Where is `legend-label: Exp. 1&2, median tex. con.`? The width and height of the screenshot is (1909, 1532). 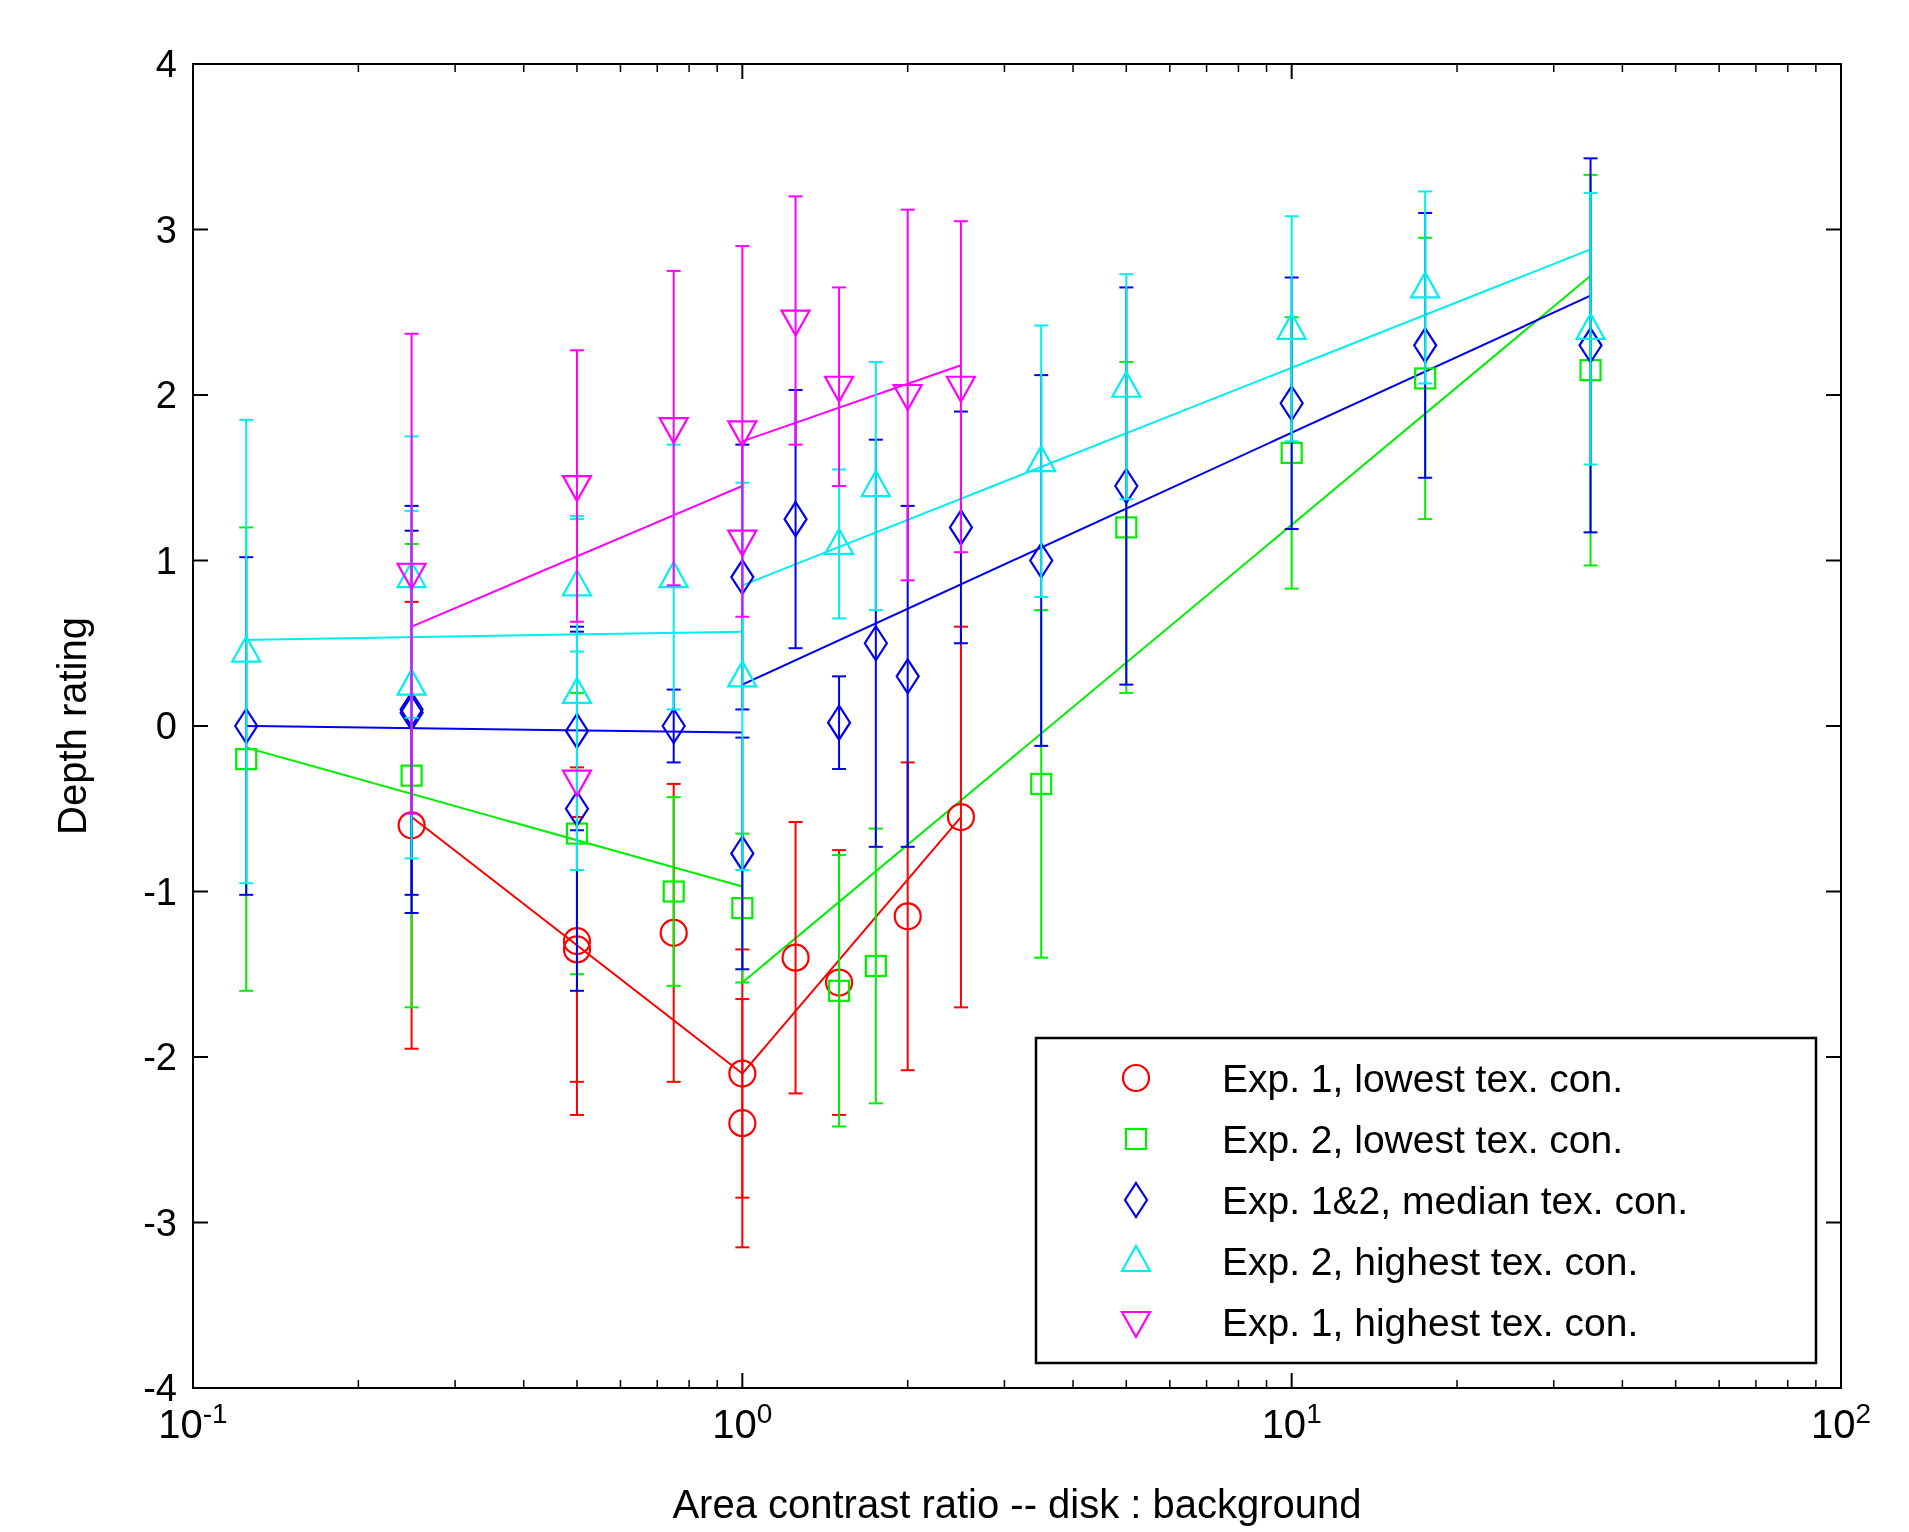 legend-label: Exp. 1&2, median tex. con. is located at coordinates (1455, 1200).